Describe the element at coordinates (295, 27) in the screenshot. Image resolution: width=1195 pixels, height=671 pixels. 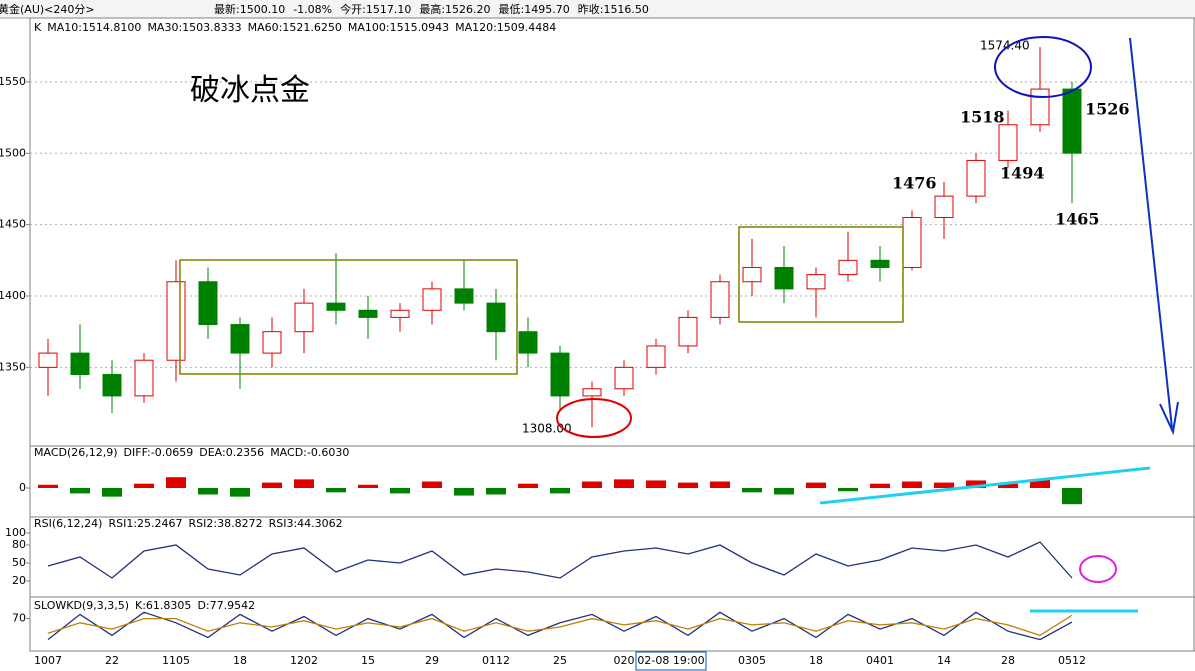
I see `legend-item: MA60:1521.6250` at that location.